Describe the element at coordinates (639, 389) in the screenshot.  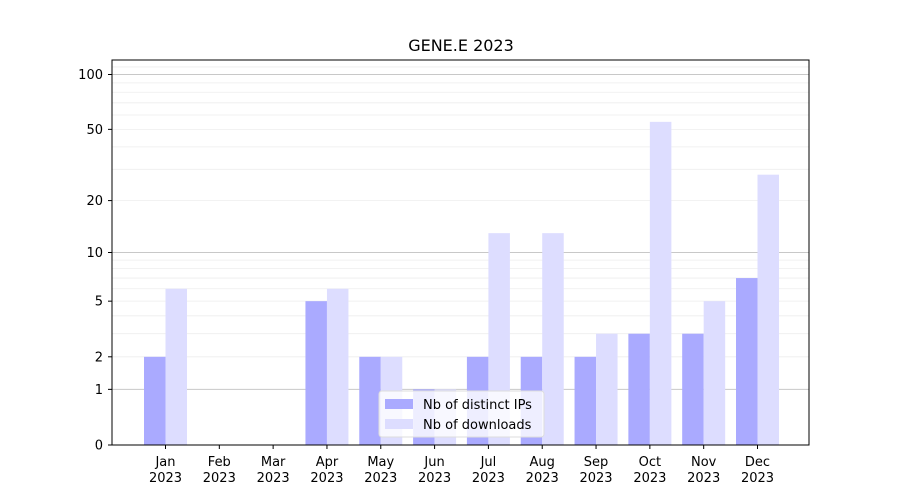
I see `bar-nb-of-distinct-ips-oct` at that location.